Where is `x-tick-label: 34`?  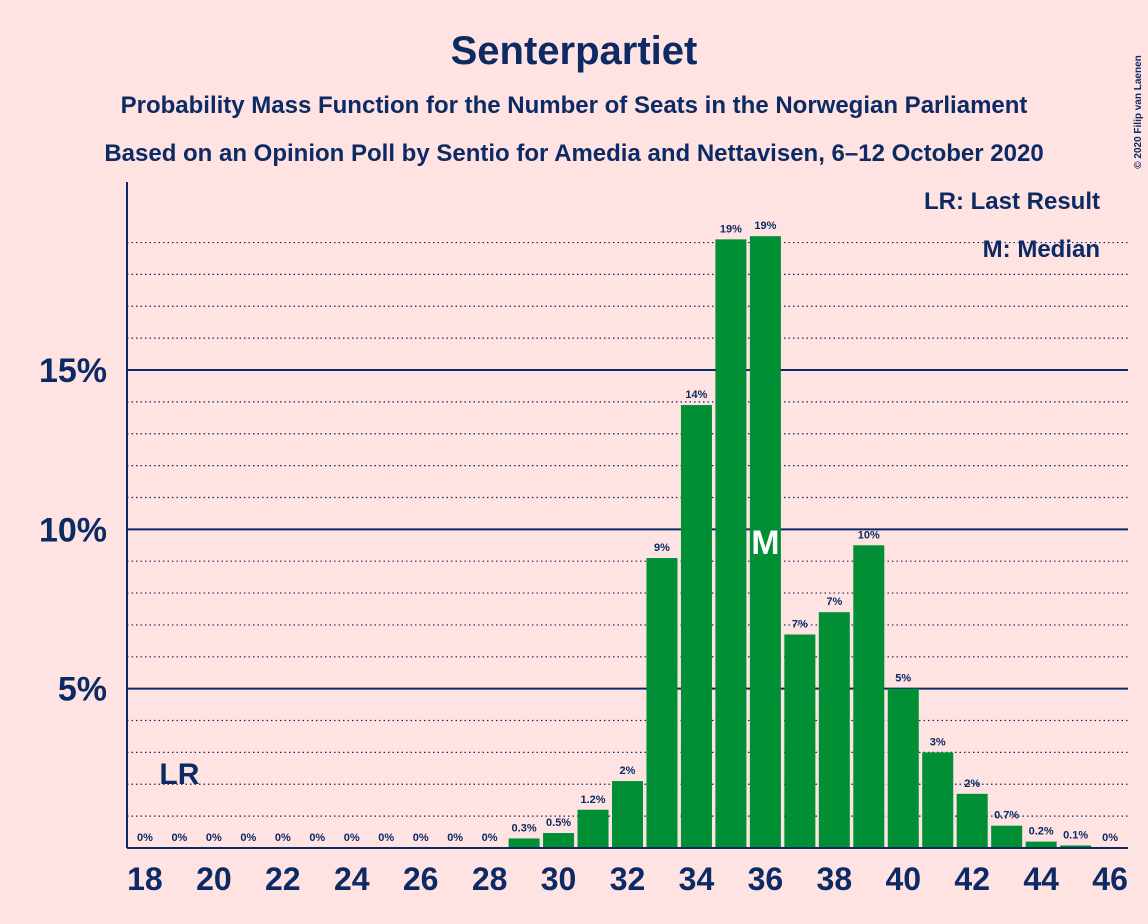 x-tick-label: 34 is located at coordinates (697, 879).